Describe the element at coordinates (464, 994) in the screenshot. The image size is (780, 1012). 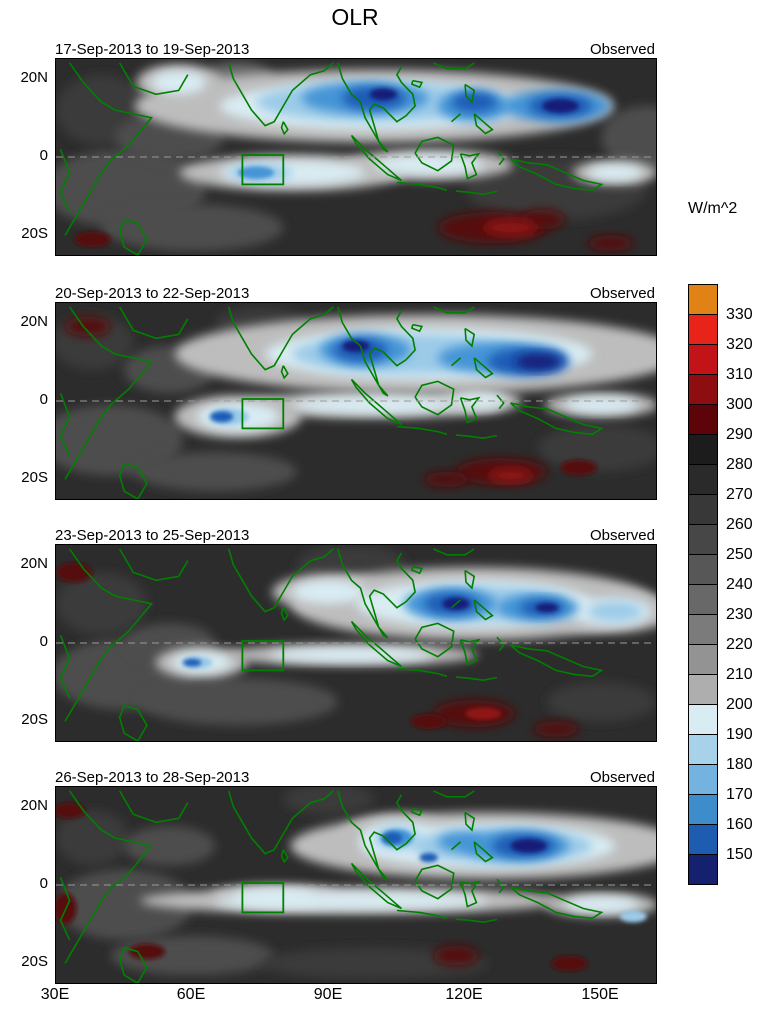
I see `x-tick-label: 120E` at that location.